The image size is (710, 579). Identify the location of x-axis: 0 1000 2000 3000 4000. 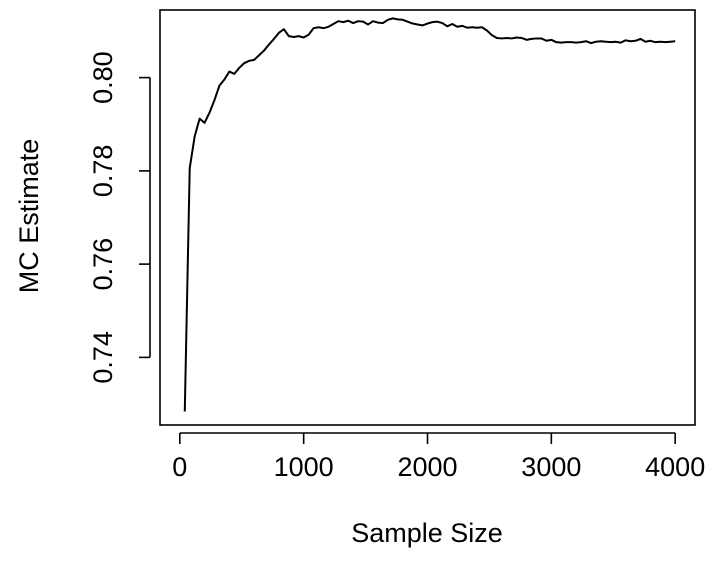
(438, 457).